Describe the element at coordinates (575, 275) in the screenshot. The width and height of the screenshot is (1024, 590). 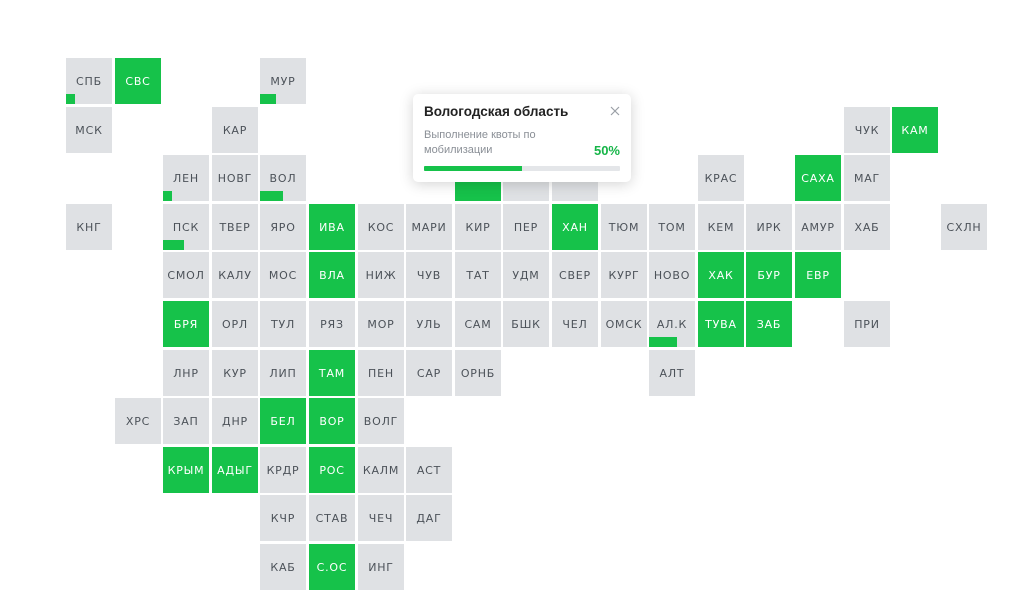
I see `region-tile-свер: СВЕР` at that location.